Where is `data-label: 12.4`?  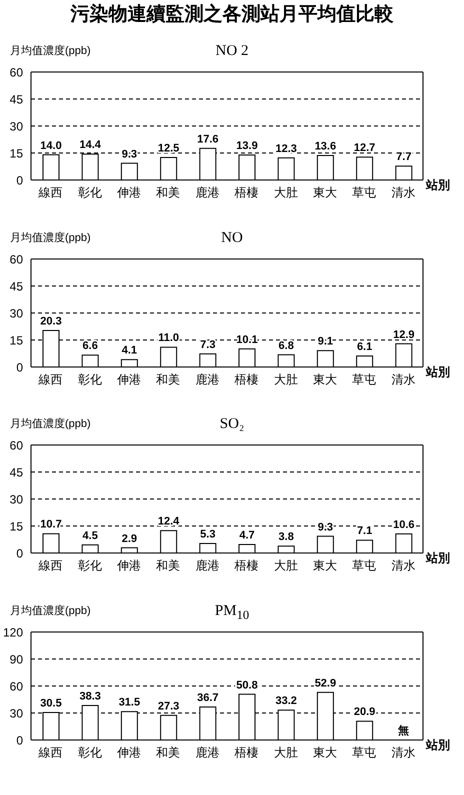
data-label: 12.4 is located at coordinates (169, 522).